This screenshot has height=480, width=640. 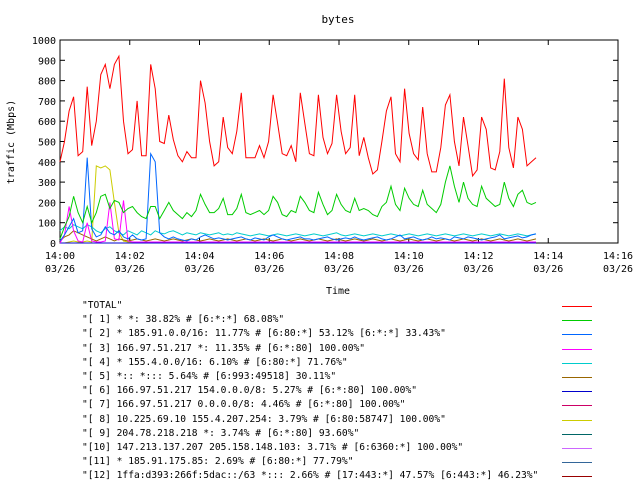 I want to click on y-tick-label: 200, so click(x=47, y=203).